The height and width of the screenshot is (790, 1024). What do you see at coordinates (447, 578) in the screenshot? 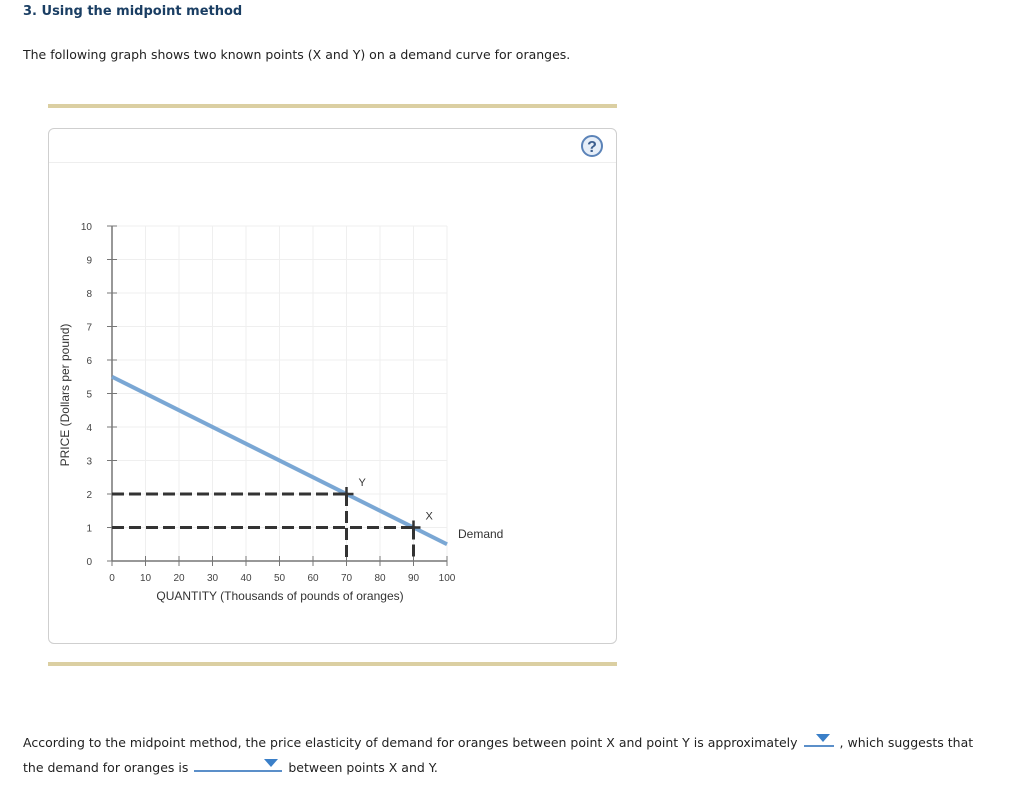
I see `x-tick-label: 100` at bounding box center [447, 578].